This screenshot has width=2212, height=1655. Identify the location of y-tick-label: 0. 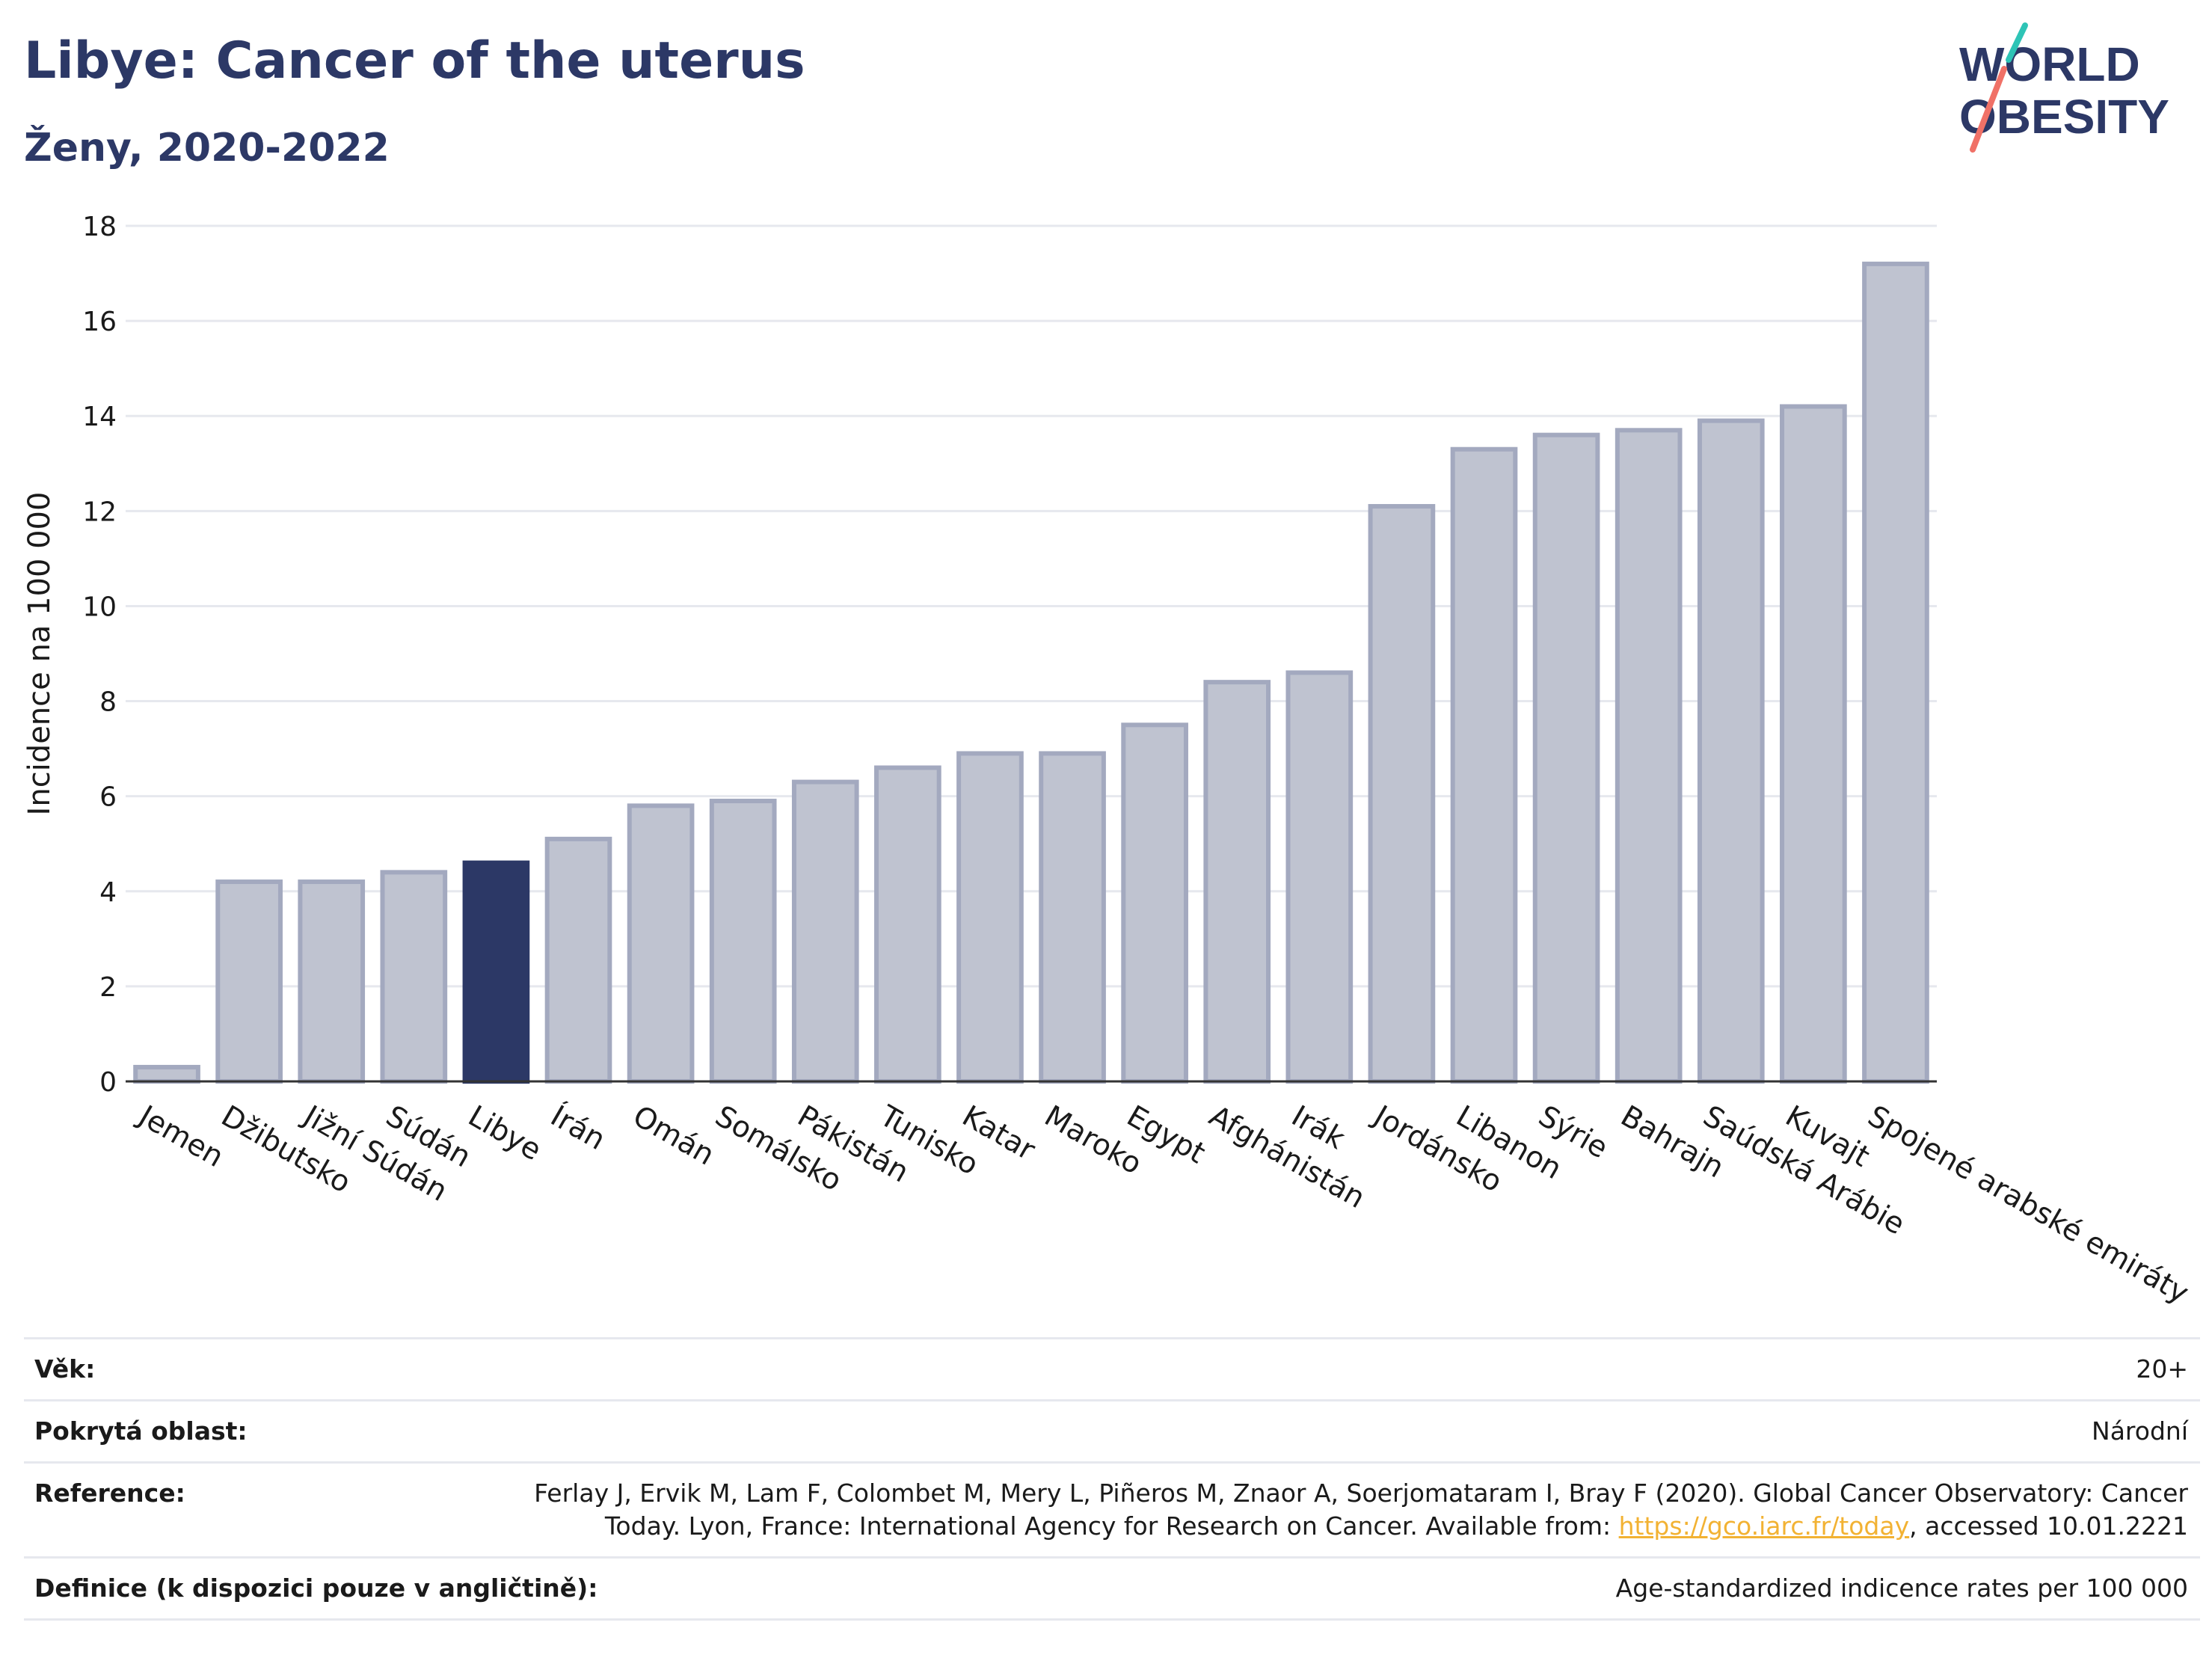
(108, 1082).